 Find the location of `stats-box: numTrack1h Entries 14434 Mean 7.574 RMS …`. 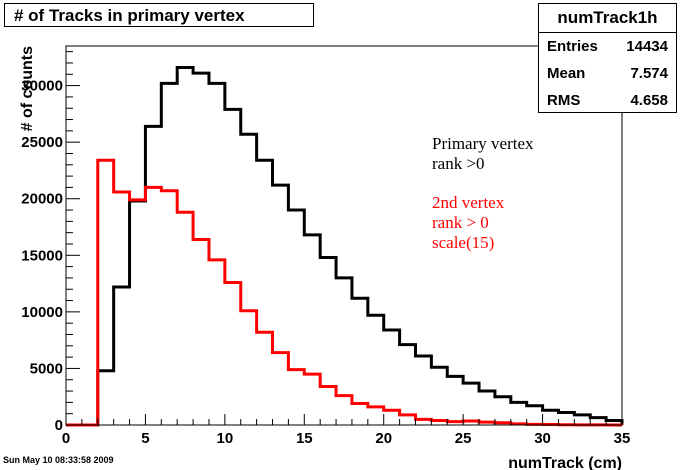

stats-box: numTrack1h Entries 14434 Mean 7.574 RMS … is located at coordinates (607, 58).